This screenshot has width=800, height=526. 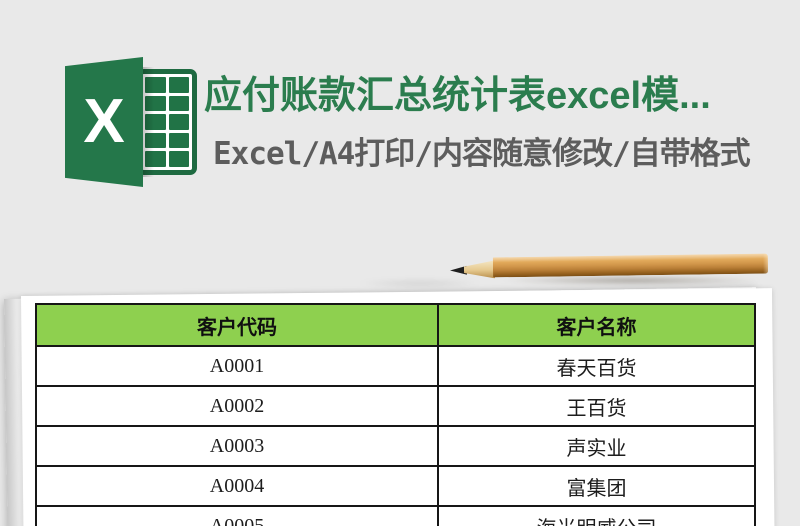 What do you see at coordinates (630, 265) in the screenshot?
I see `pencil-body` at bounding box center [630, 265].